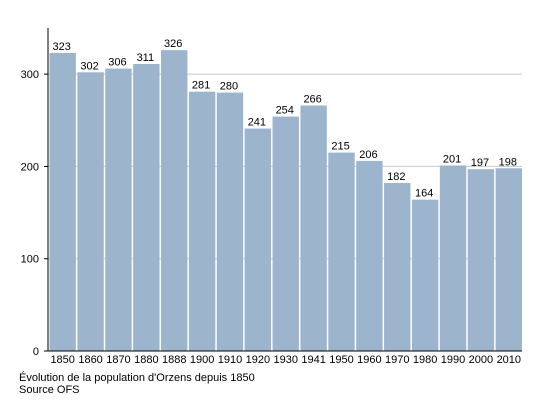 This screenshot has height=400, width=550. What do you see at coordinates (30, 167) in the screenshot?
I see `y-tick-label: 200` at bounding box center [30, 167].